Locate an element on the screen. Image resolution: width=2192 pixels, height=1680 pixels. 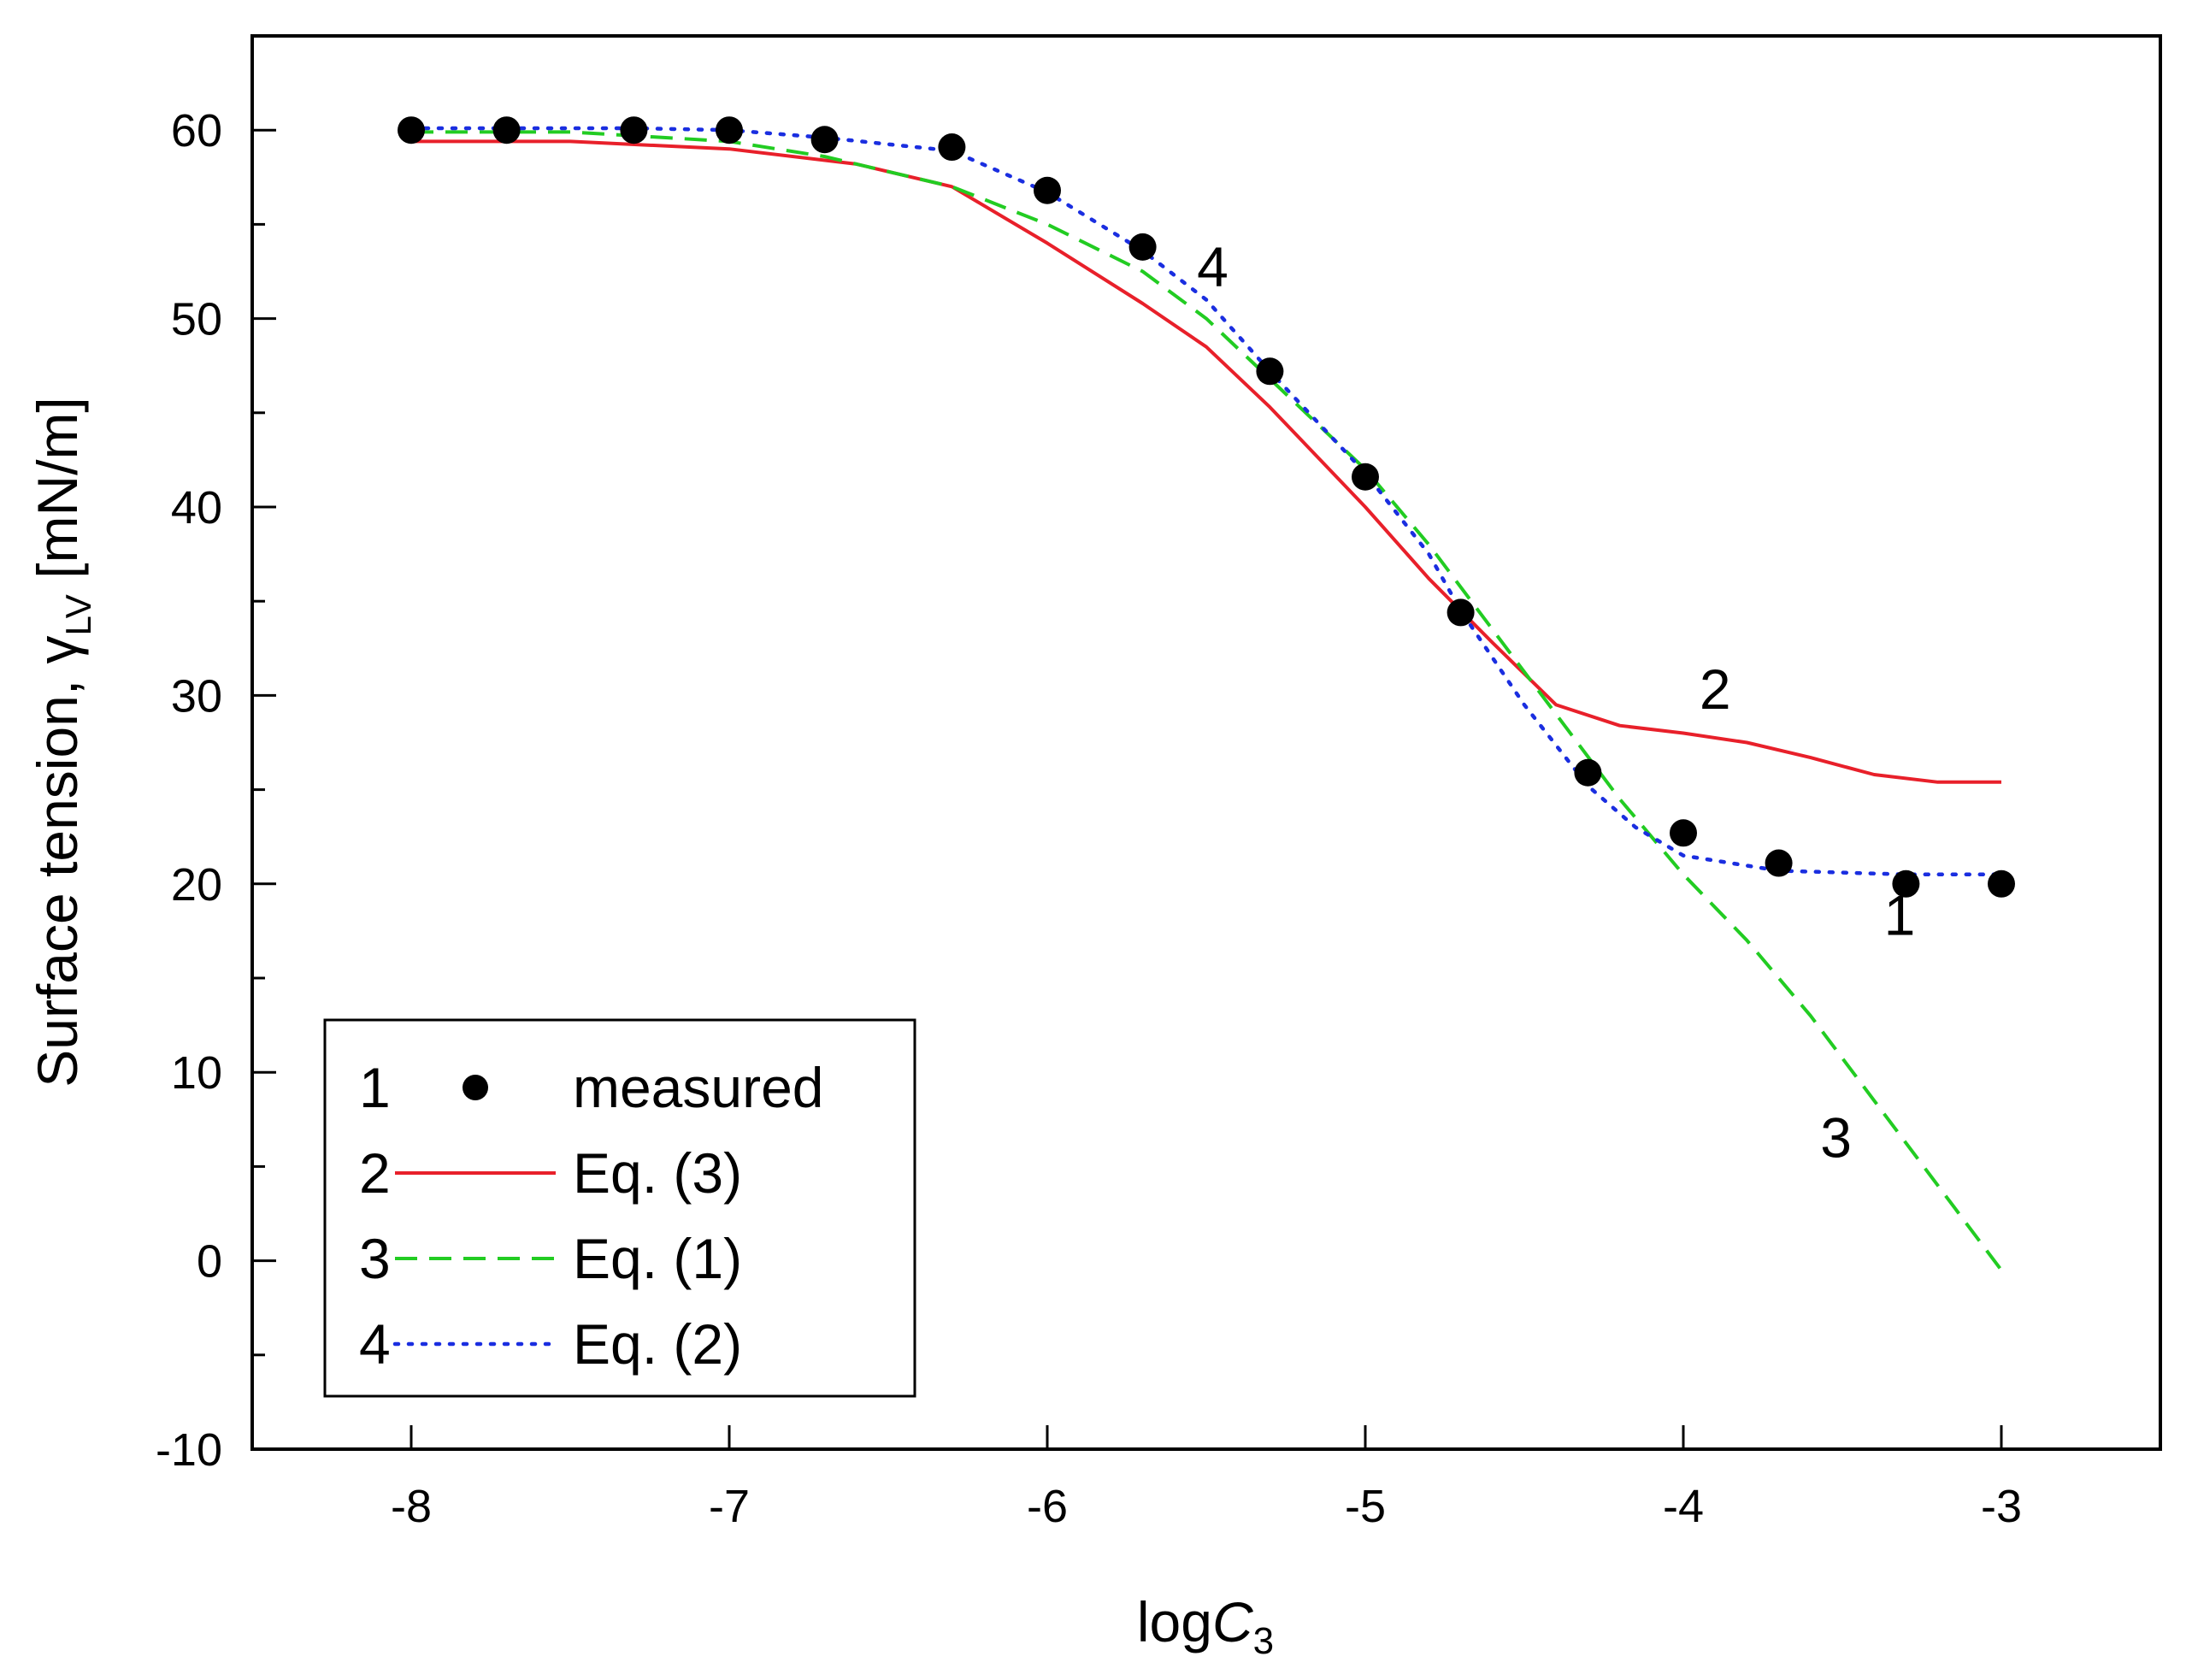
x-tick-label: -3 is located at coordinates (2001, 1506).